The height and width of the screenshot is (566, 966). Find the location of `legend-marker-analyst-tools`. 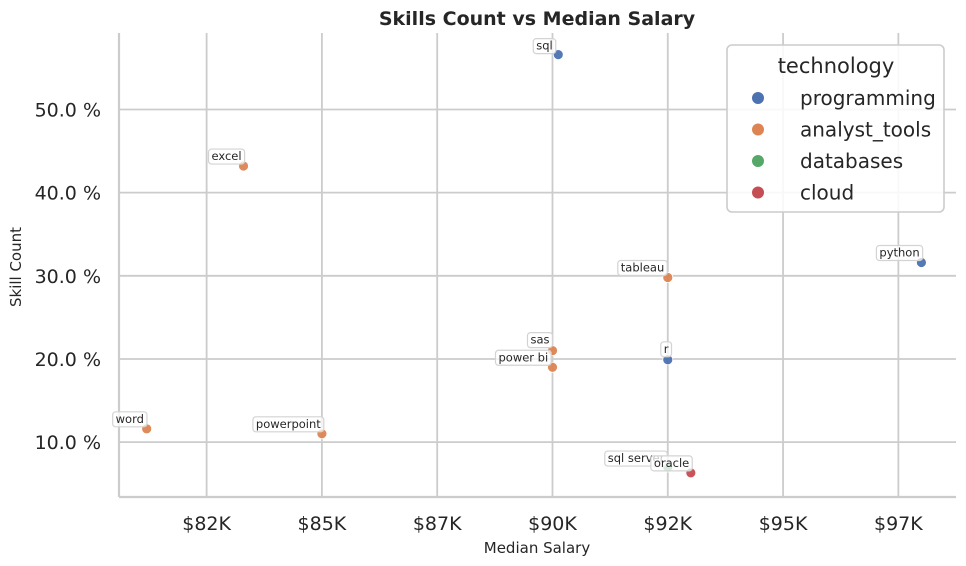

legend-marker-analyst-tools is located at coordinates (758, 129).